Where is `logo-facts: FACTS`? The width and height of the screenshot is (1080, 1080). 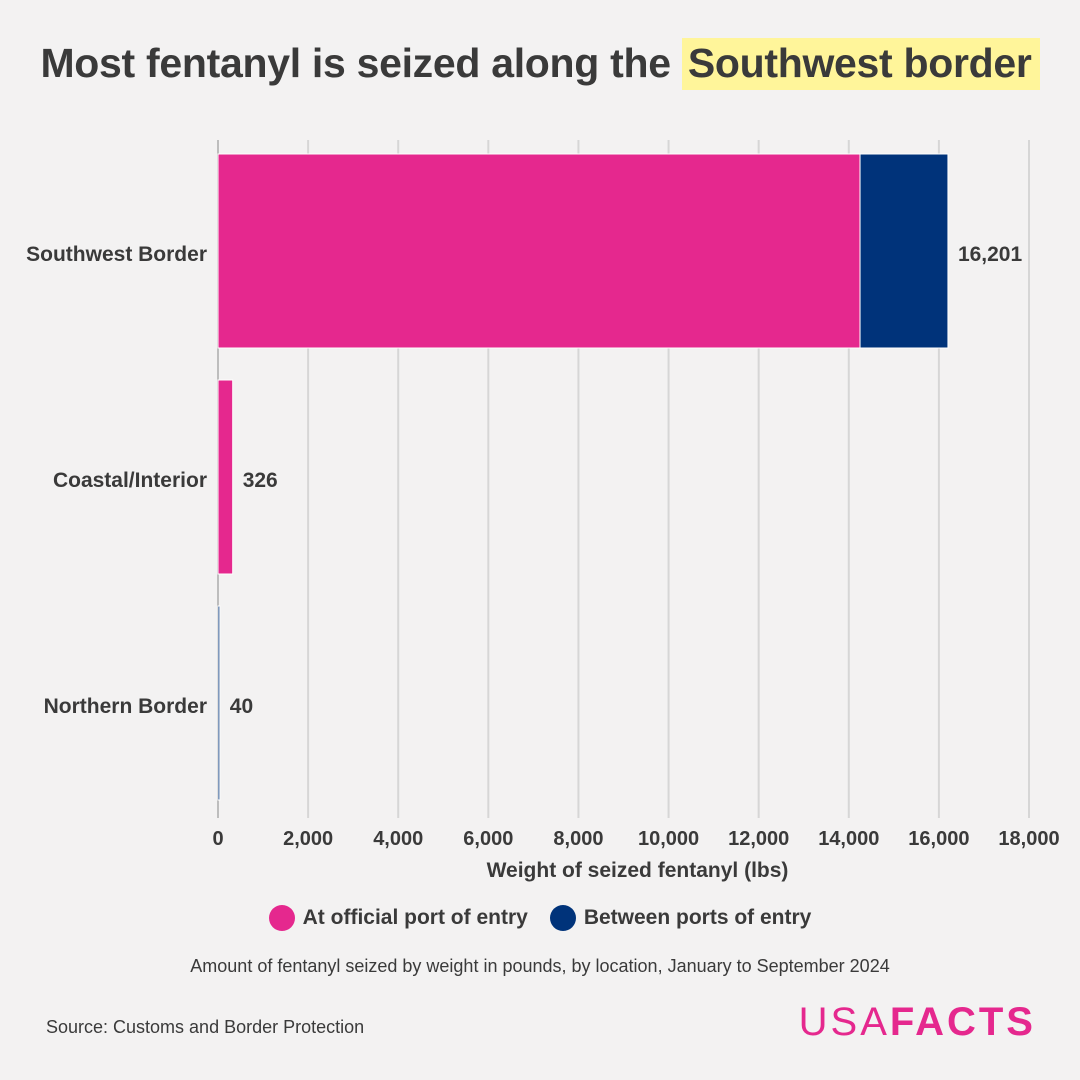
logo-facts: FACTS is located at coordinates (962, 1022).